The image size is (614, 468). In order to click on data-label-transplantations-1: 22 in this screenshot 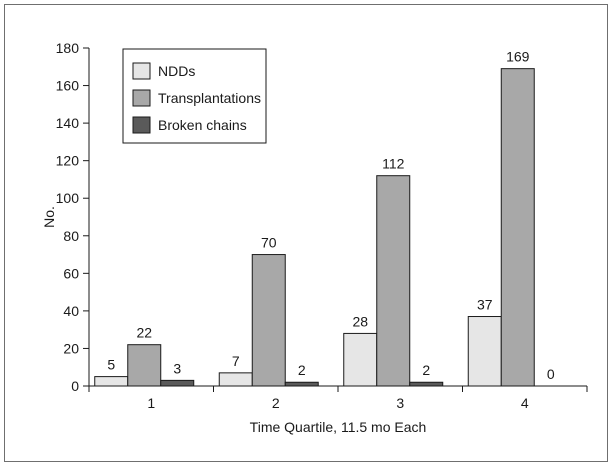, I will do `click(144, 333)`.